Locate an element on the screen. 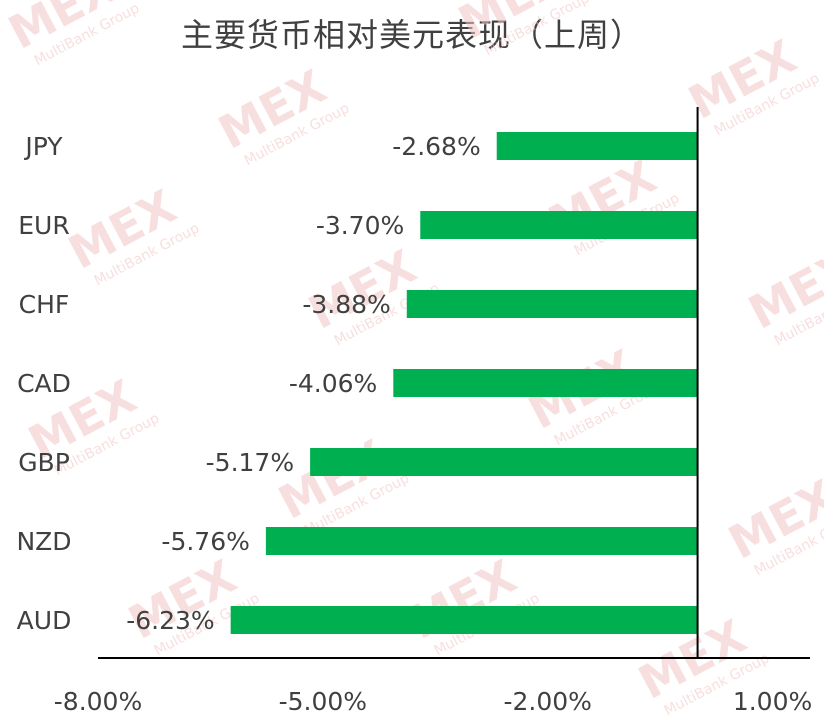  bar-jpy is located at coordinates (597, 146).